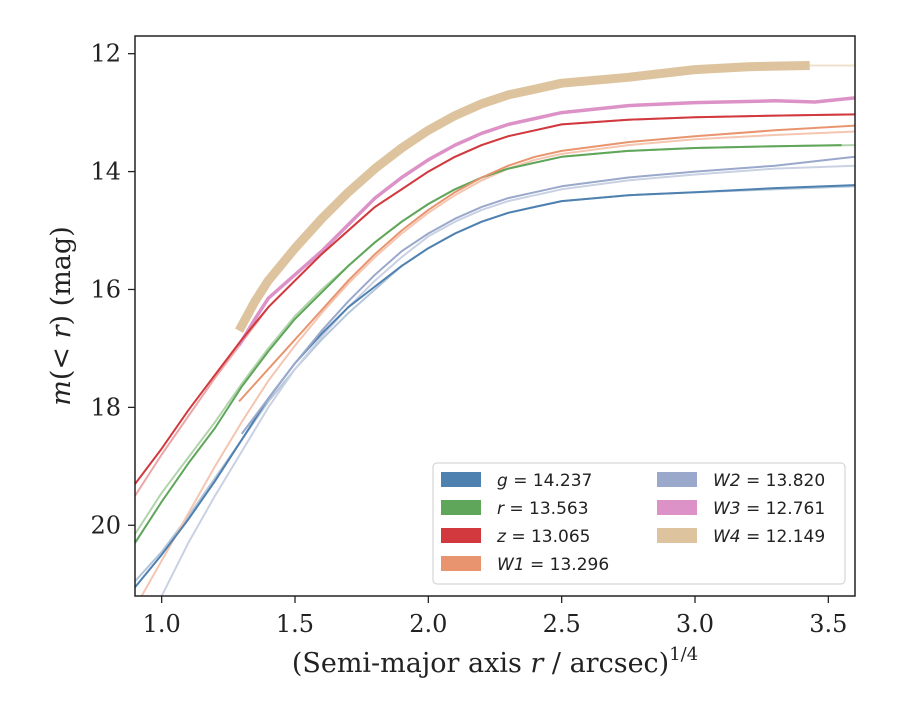 This screenshot has width=900, height=705. What do you see at coordinates (105, 289) in the screenshot?
I see `y-tick-label: 16` at bounding box center [105, 289].